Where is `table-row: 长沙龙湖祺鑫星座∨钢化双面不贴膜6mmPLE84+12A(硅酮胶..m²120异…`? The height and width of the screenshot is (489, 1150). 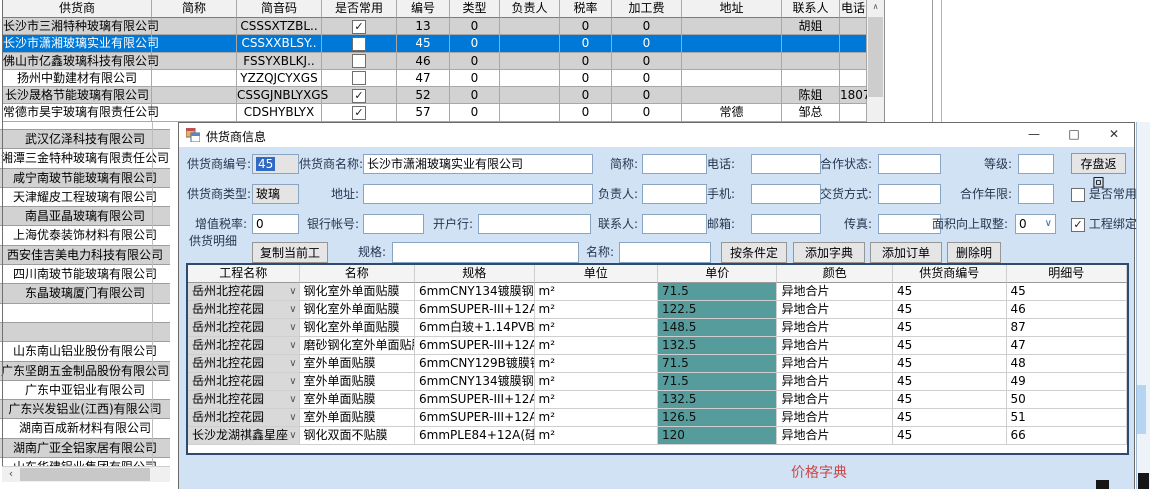 table-row: 长沙龙湖祺鑫星座∨钢化双面不贴膜6mmPLE84+12A(硅酮胶..m²120异… is located at coordinates (657, 436).